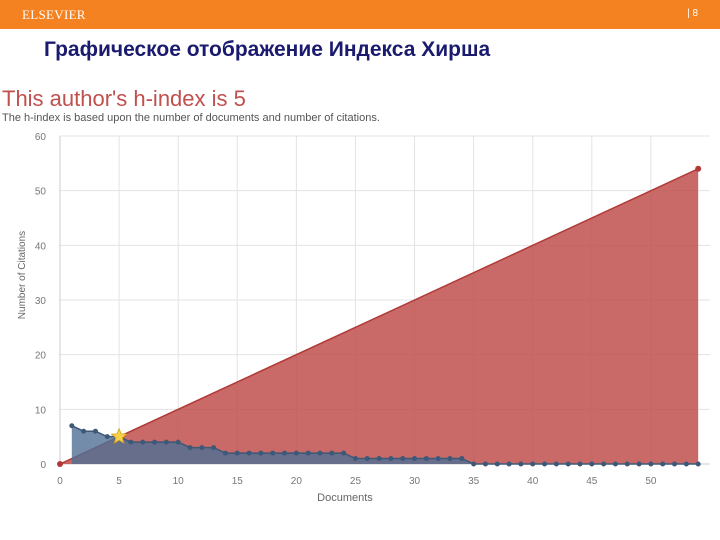  I want to click on x-tick-label: 15, so click(238, 481).